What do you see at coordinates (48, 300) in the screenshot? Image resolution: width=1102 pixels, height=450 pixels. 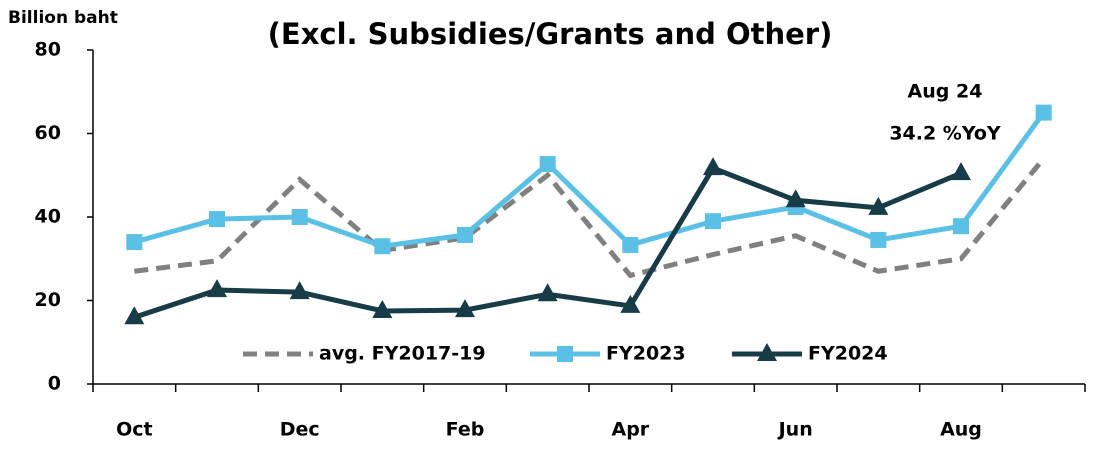 I see `y-tick-label: 20` at bounding box center [48, 300].